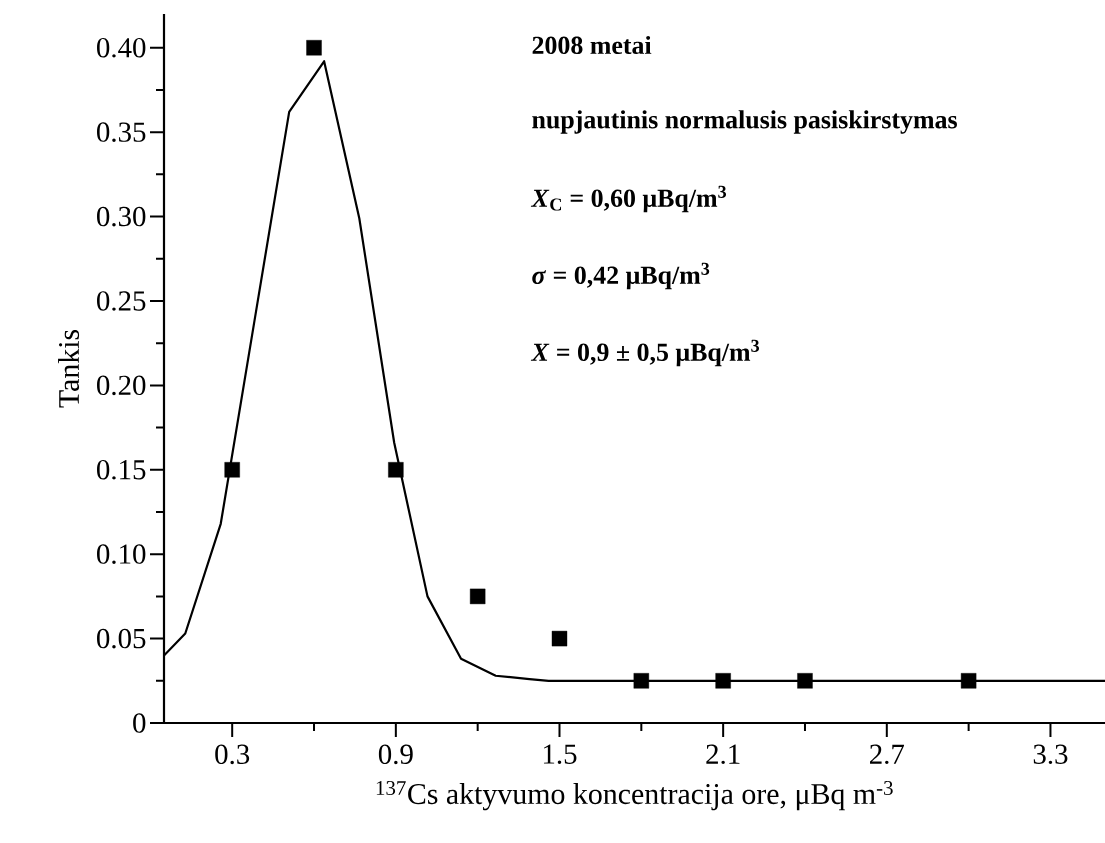 The image size is (1105, 843). I want to click on annotation: X = 0,9 ± 0,5 μBq/m$^{3}$, so click(645, 353).